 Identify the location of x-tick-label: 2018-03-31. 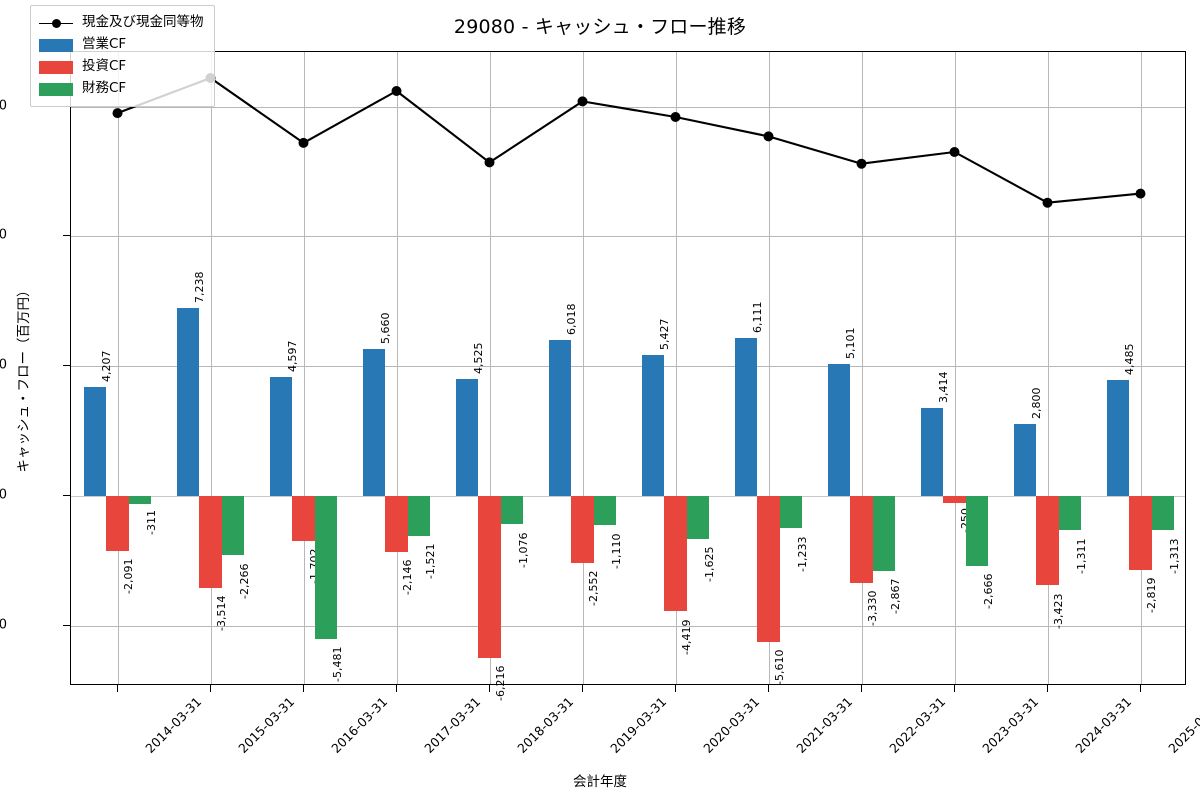
(544, 725).